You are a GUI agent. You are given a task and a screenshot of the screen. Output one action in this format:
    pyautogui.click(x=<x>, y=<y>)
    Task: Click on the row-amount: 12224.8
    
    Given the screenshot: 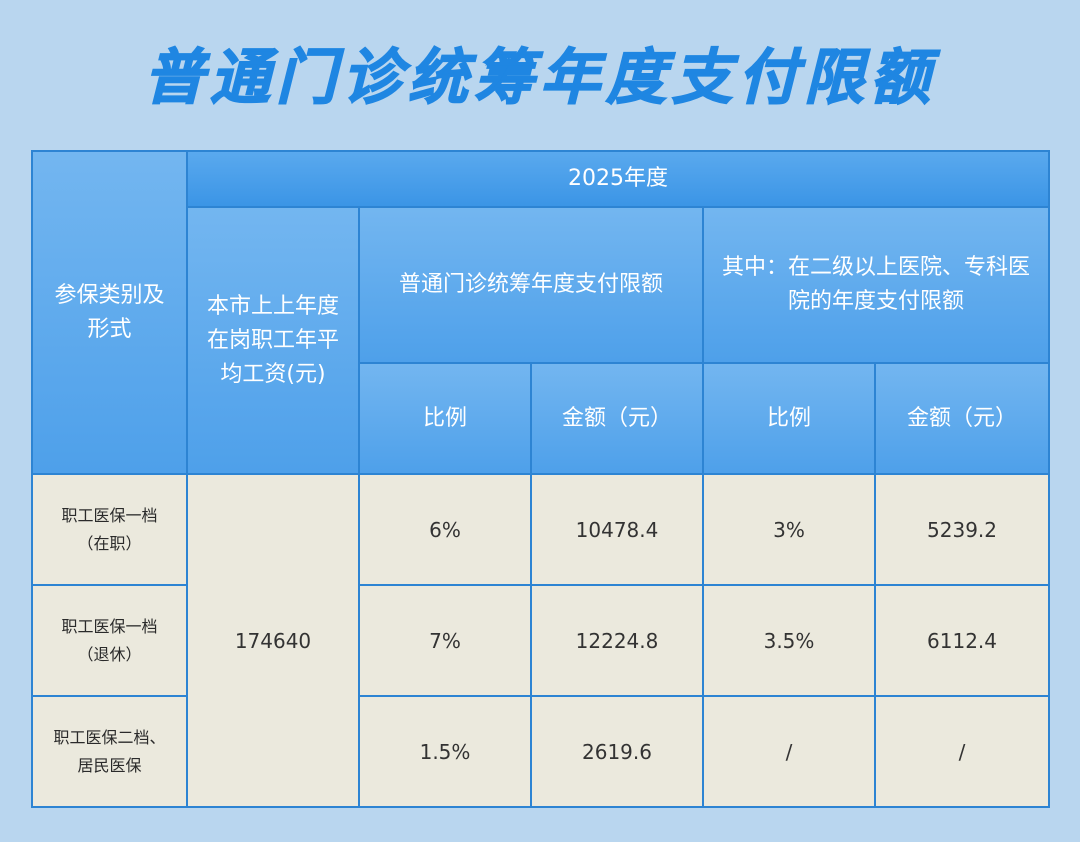 What is the action you would take?
    pyautogui.click(x=617, y=640)
    